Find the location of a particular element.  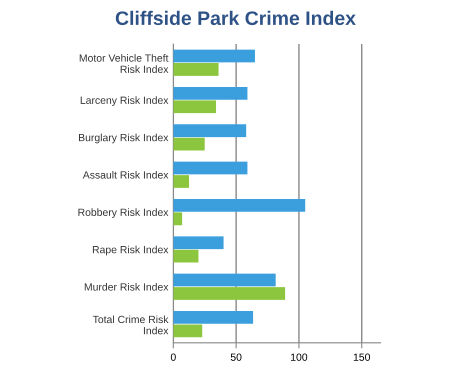

x-tick-label: 0 is located at coordinates (173, 357).